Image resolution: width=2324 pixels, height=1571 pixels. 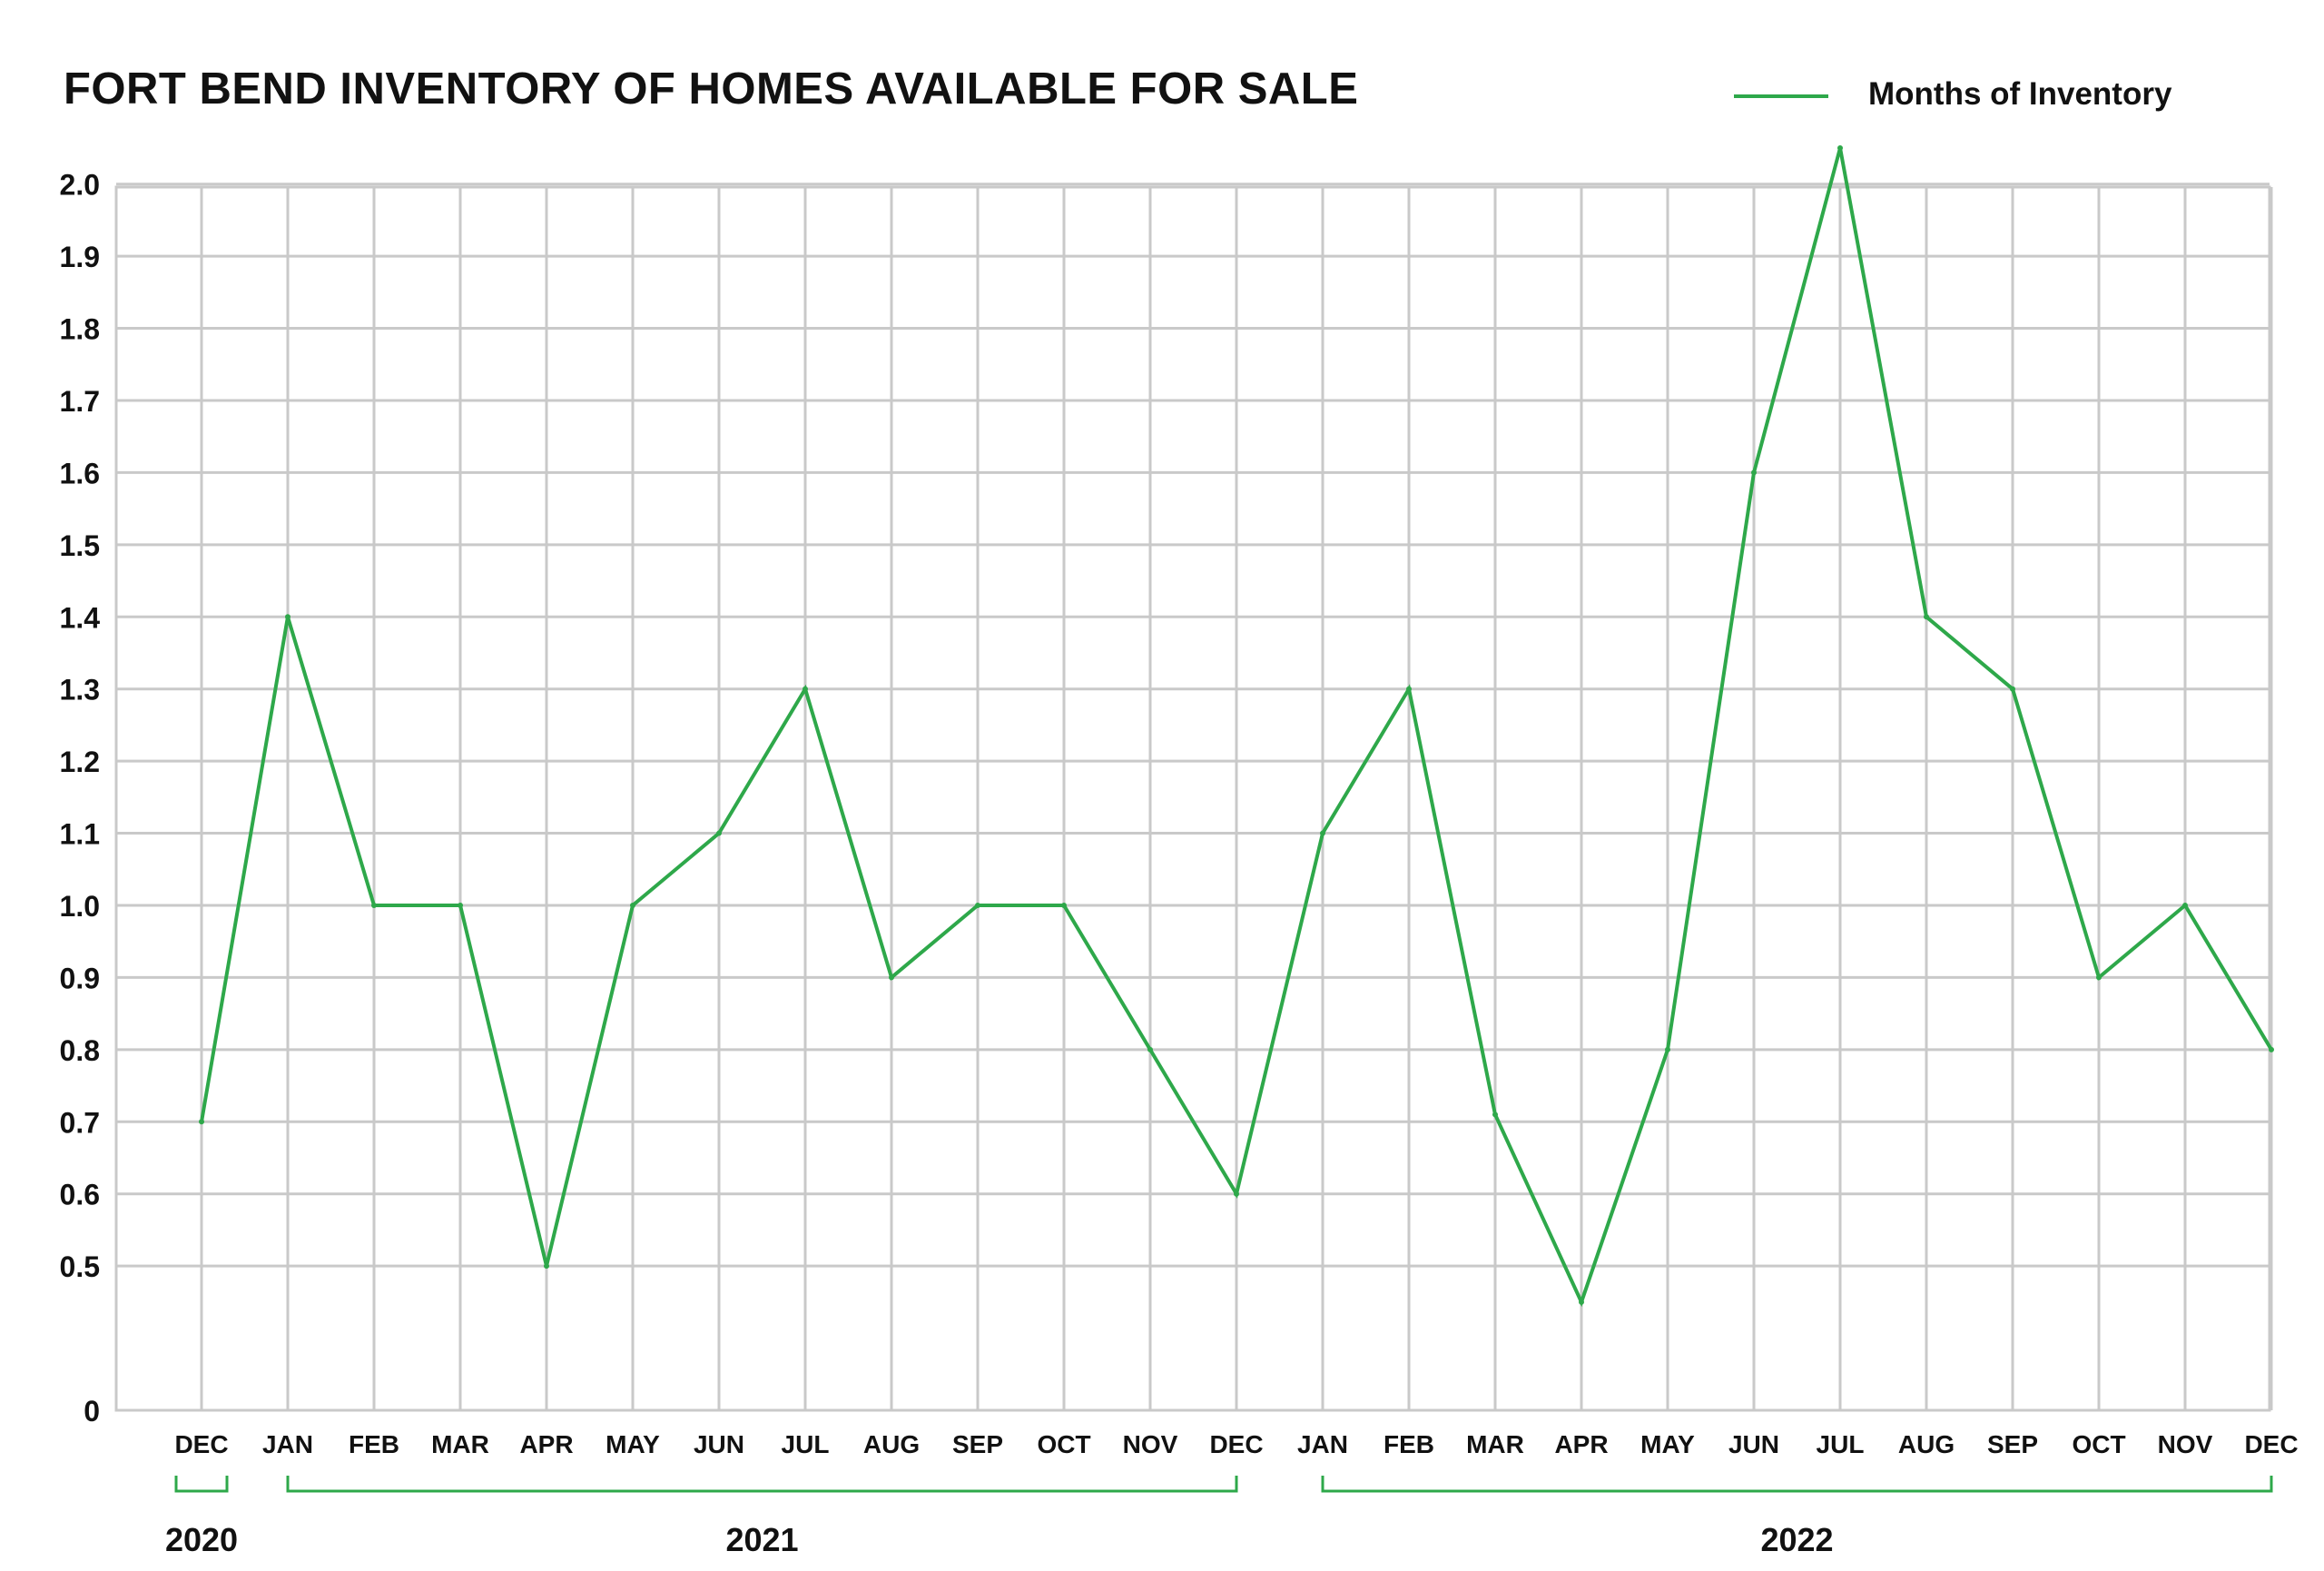 I want to click on y-tick-label: 1.8, so click(x=80, y=329).